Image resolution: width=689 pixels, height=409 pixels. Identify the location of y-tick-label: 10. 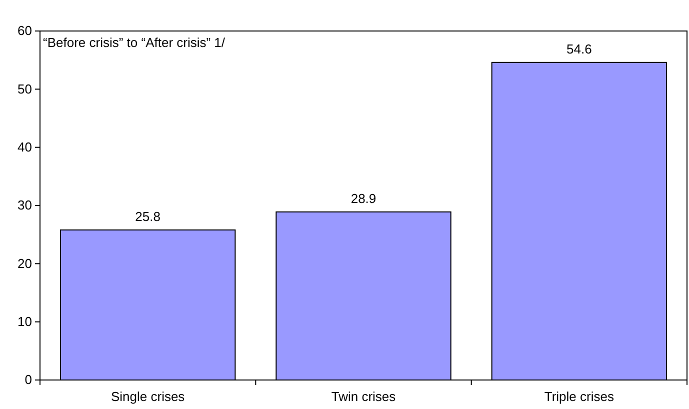
(25, 321).